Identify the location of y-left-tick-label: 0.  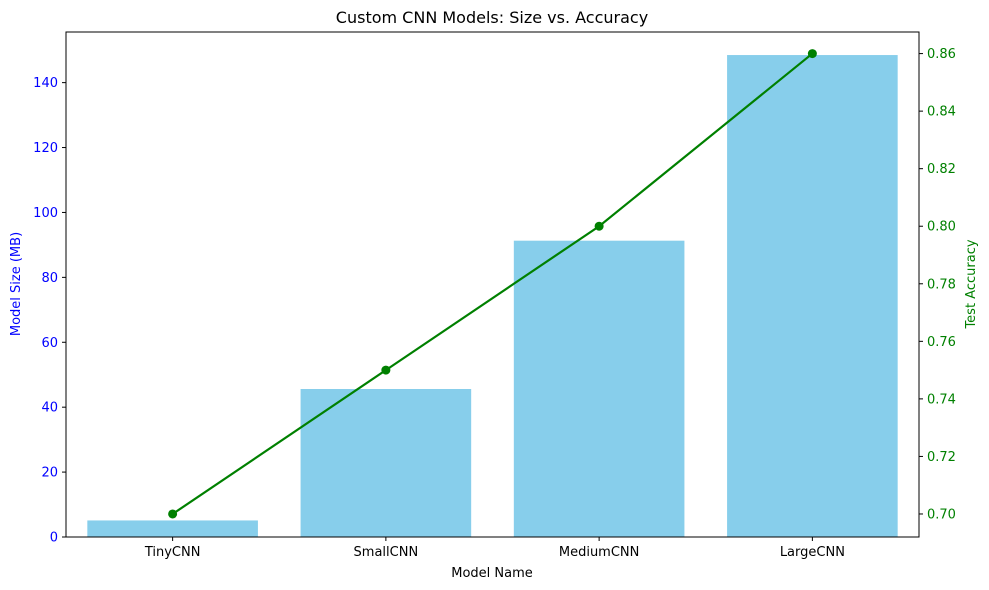
(54, 538).